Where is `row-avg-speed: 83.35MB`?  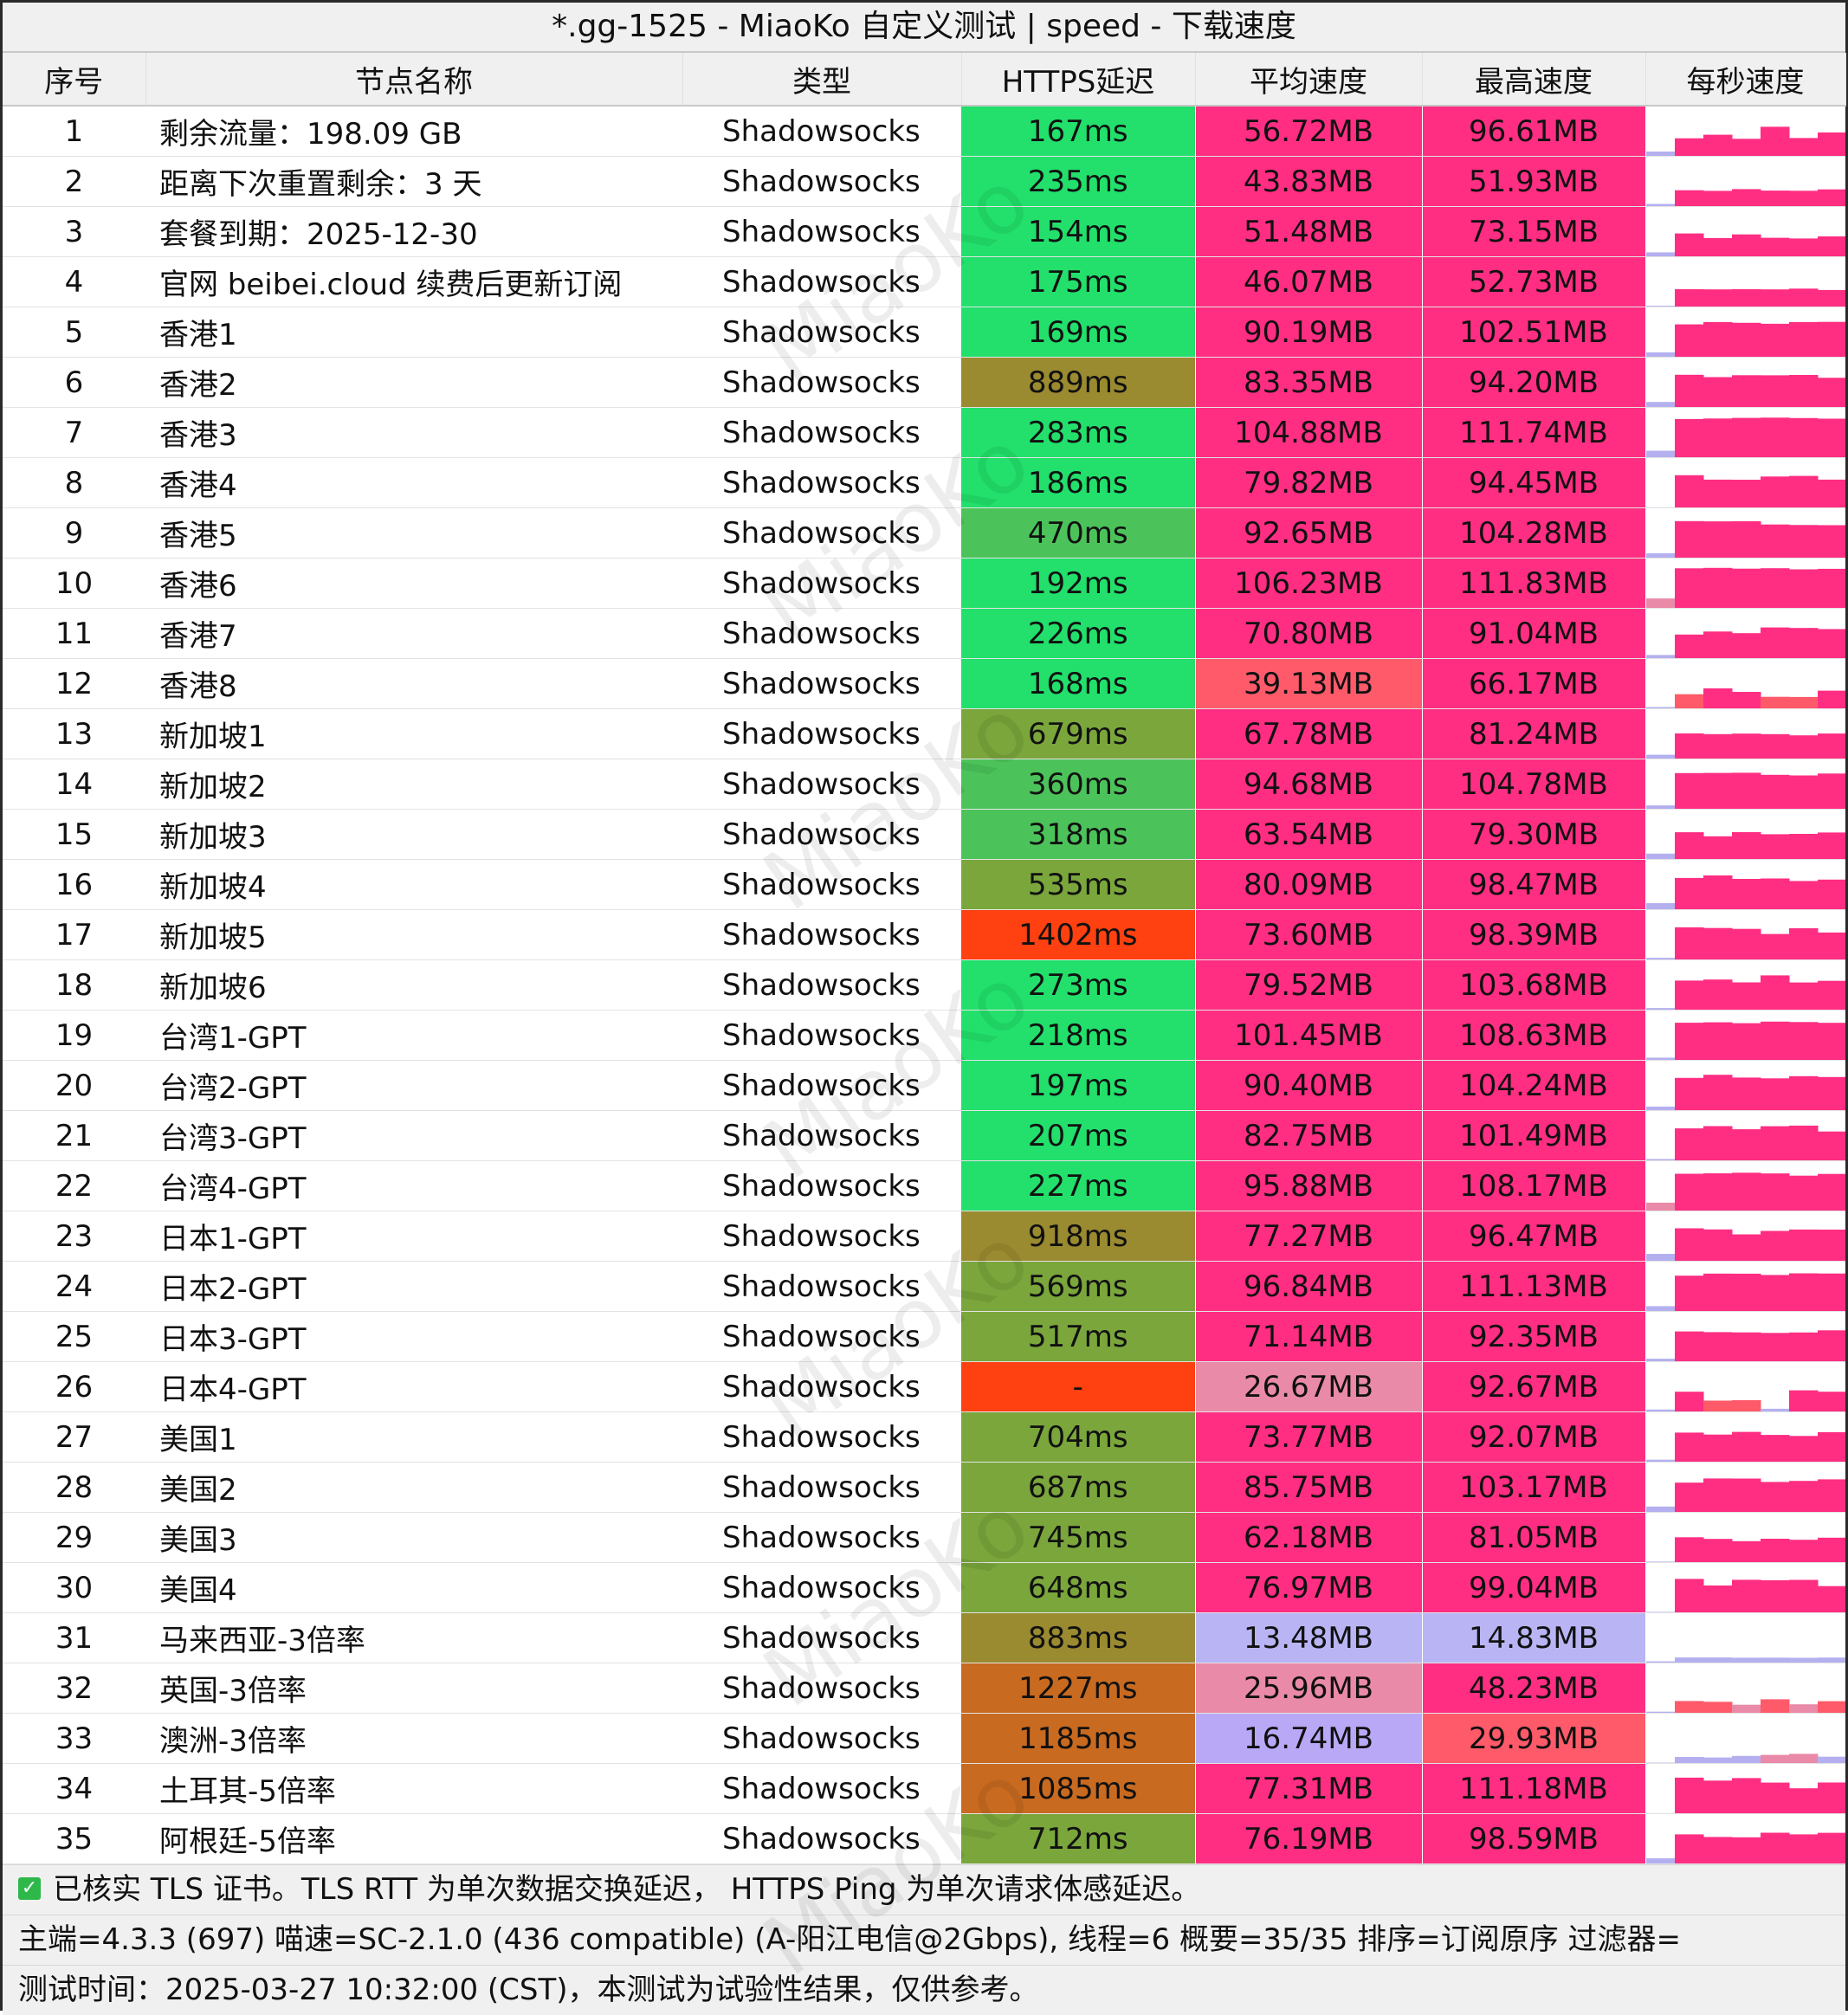 row-avg-speed: 83.35MB is located at coordinates (1308, 383).